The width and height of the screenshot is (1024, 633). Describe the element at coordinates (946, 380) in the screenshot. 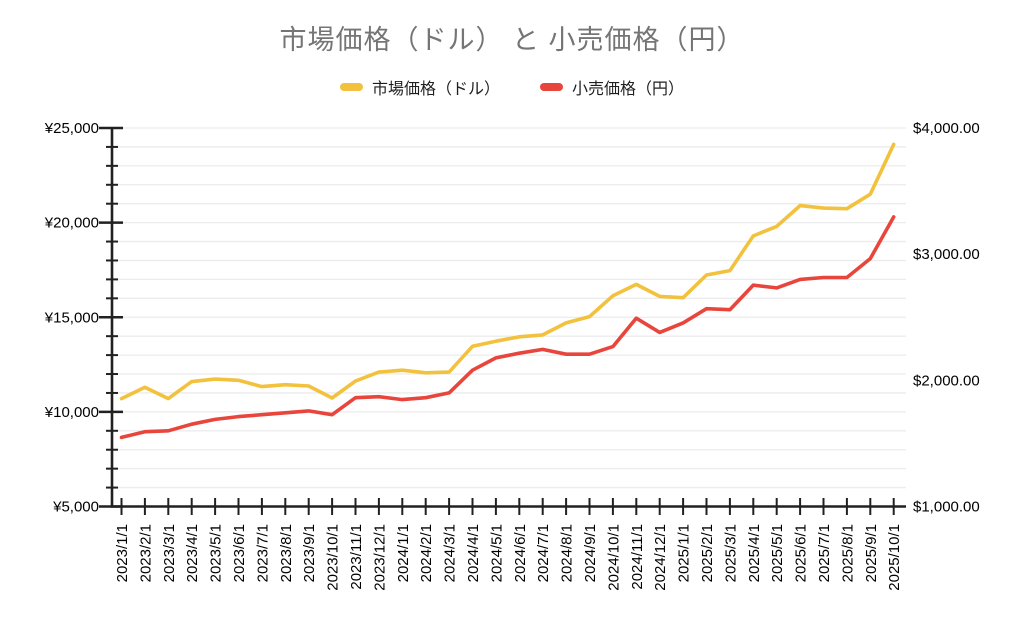

I see `right-axis-label: $2,000.00` at that location.